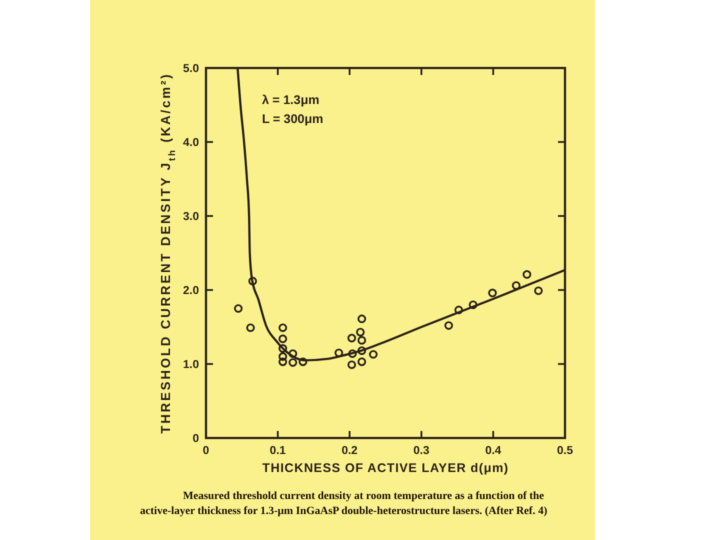 The height and width of the screenshot is (540, 720). Describe the element at coordinates (493, 451) in the screenshot. I see `x-tick-label: 0.4` at that location.